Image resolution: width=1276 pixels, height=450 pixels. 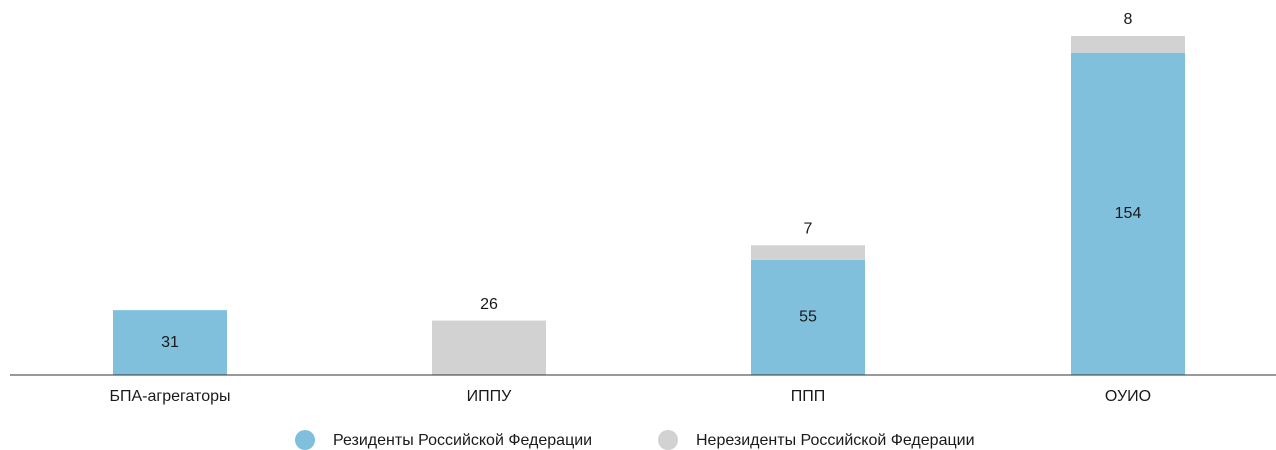 What do you see at coordinates (169, 396) in the screenshot?
I see `x-tick-label: БПА-агрегаторы` at bounding box center [169, 396].